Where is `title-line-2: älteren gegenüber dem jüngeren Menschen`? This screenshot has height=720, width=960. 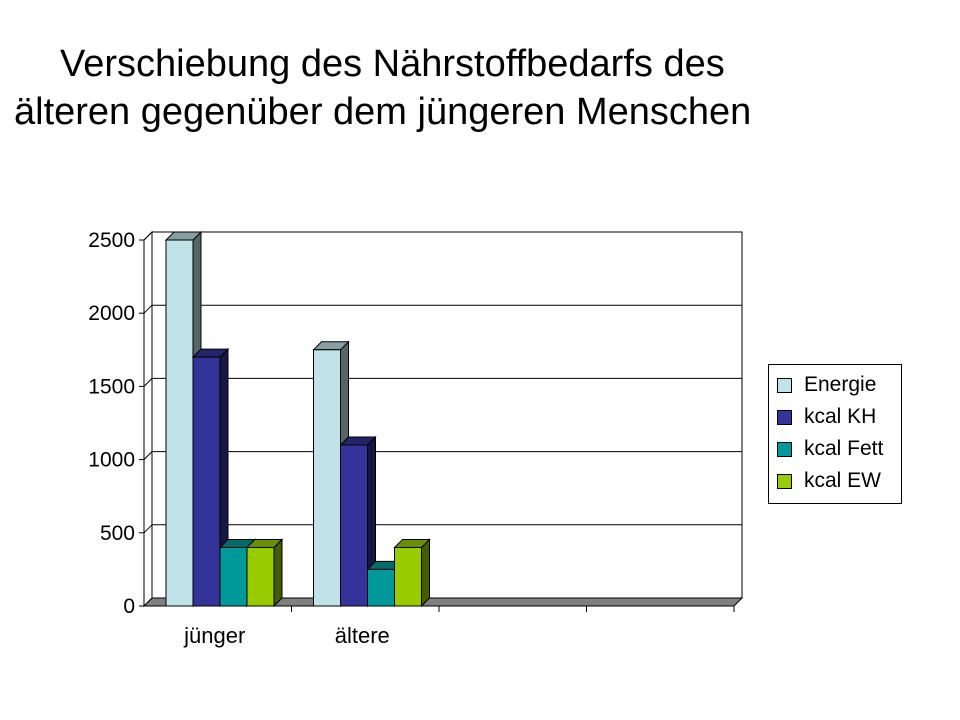
title-line-2: älteren gegenüber dem jüngeren Menschen is located at coordinates (383, 112).